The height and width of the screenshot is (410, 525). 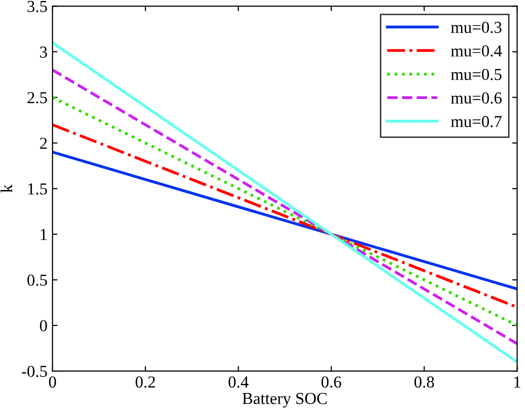 I want to click on x-axis-title: Battery SOC, so click(x=284, y=400).